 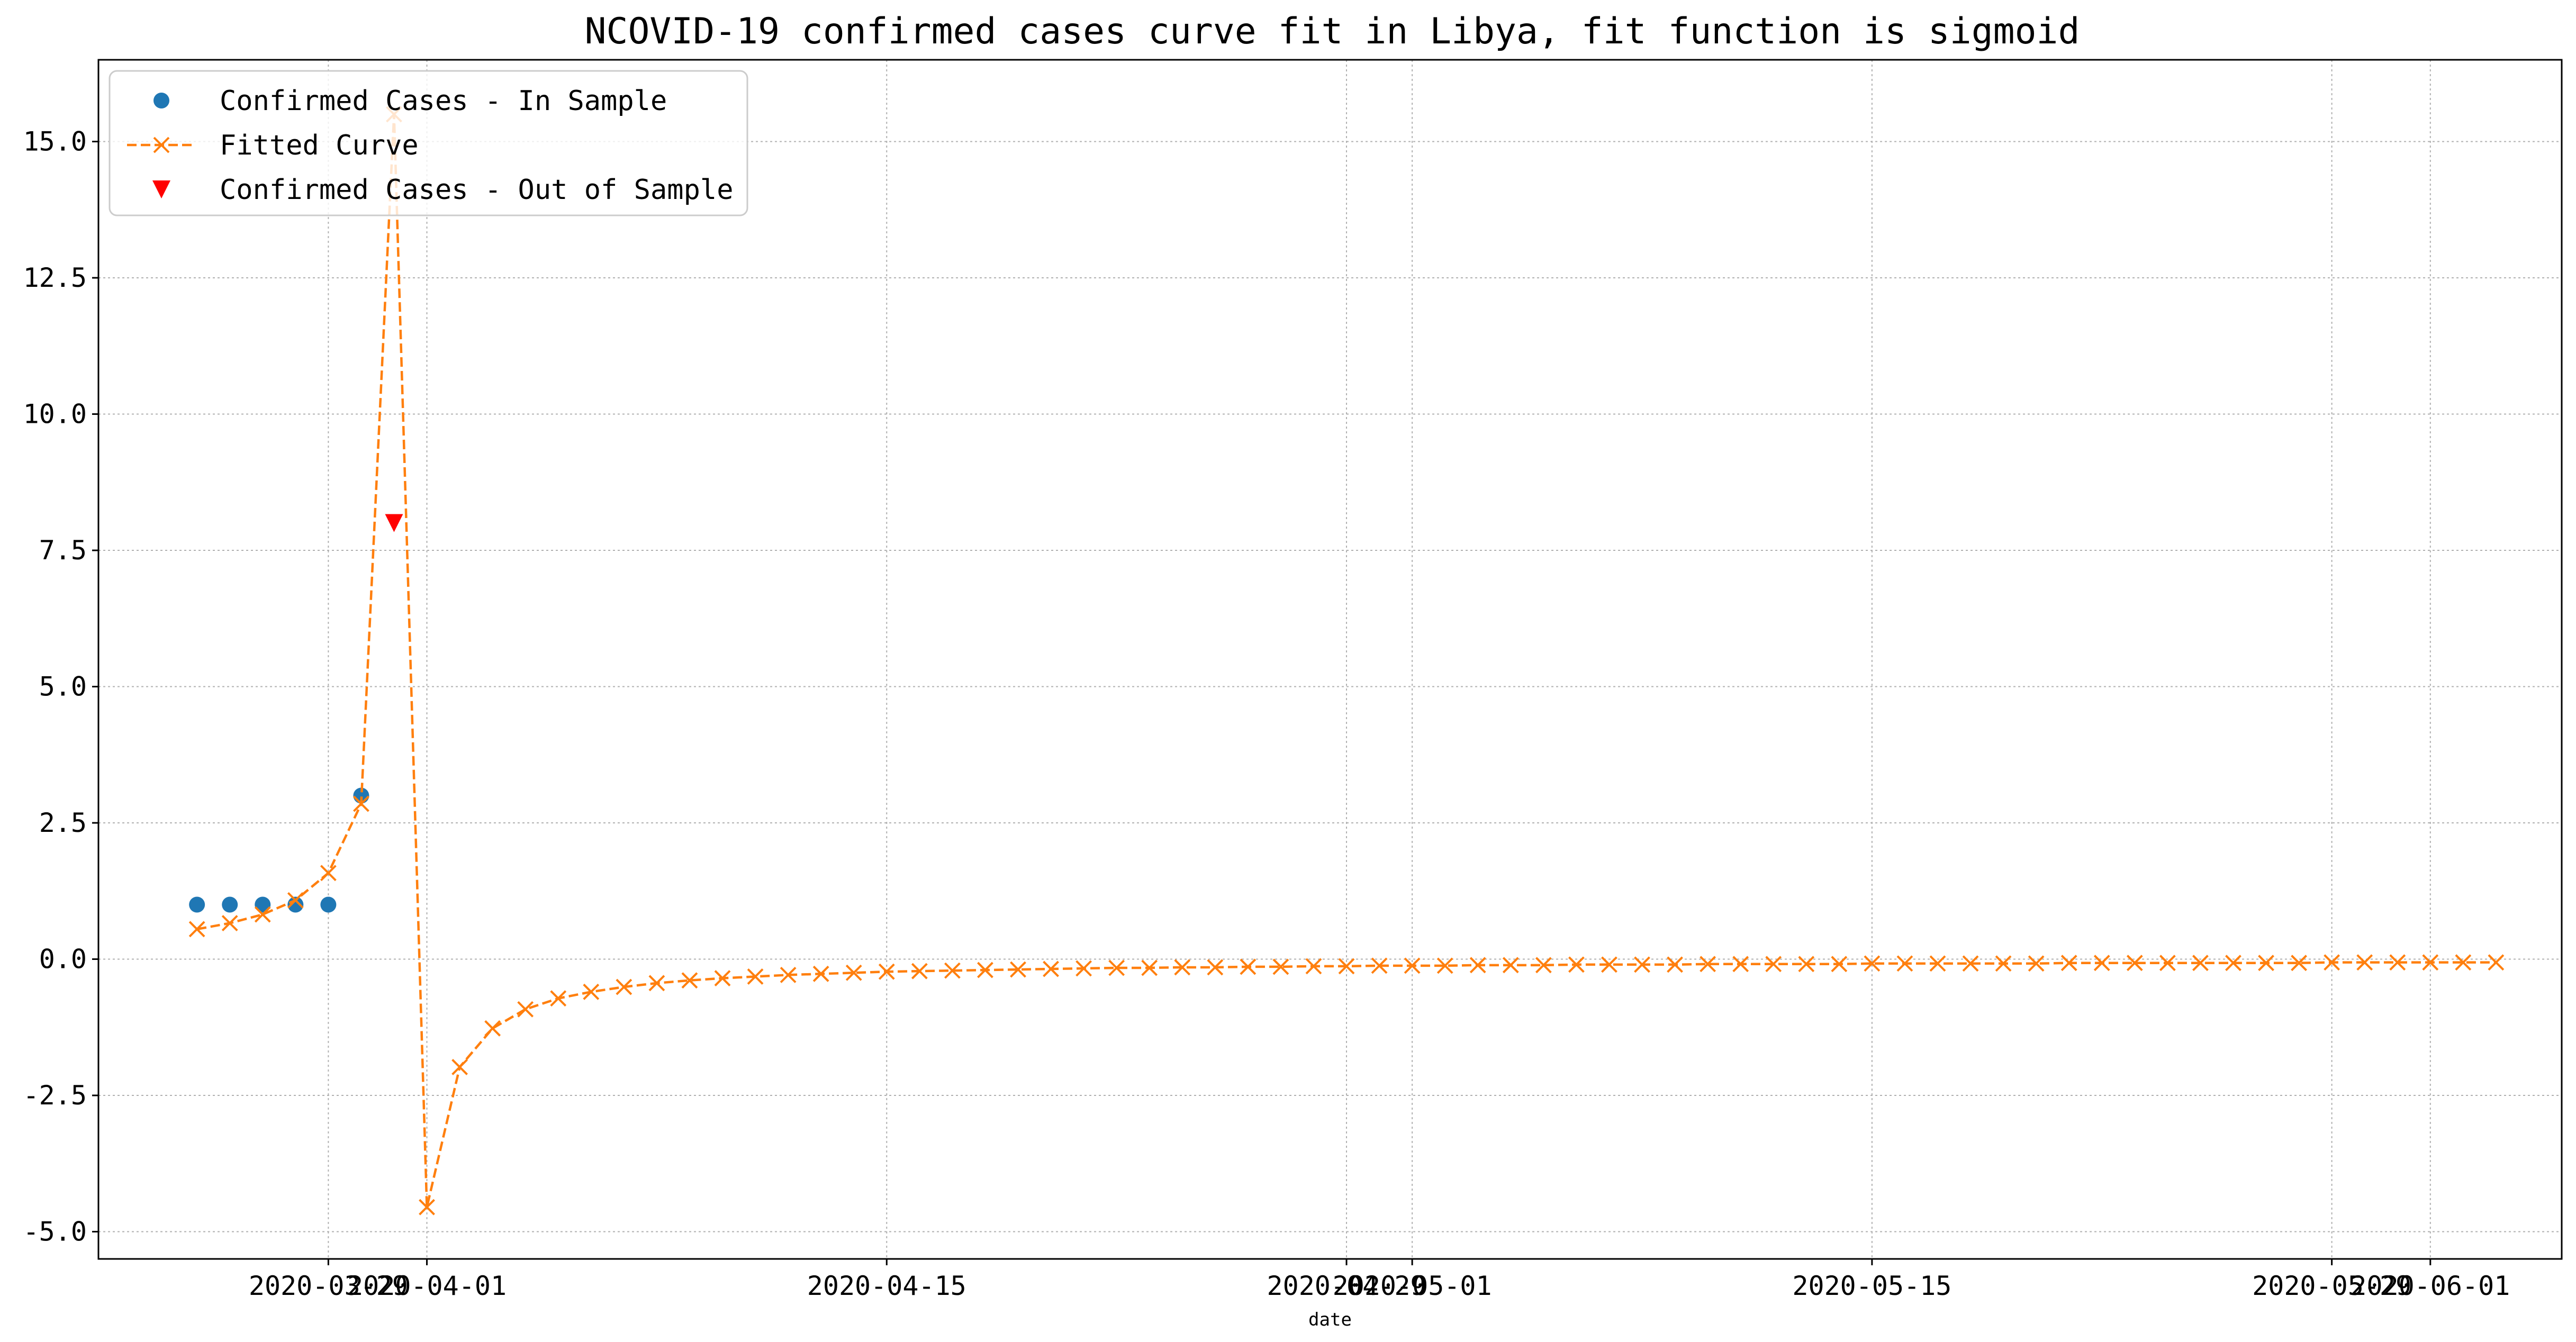 I want to click on x-tick-label: 2020-05-01, so click(x=1412, y=1286).